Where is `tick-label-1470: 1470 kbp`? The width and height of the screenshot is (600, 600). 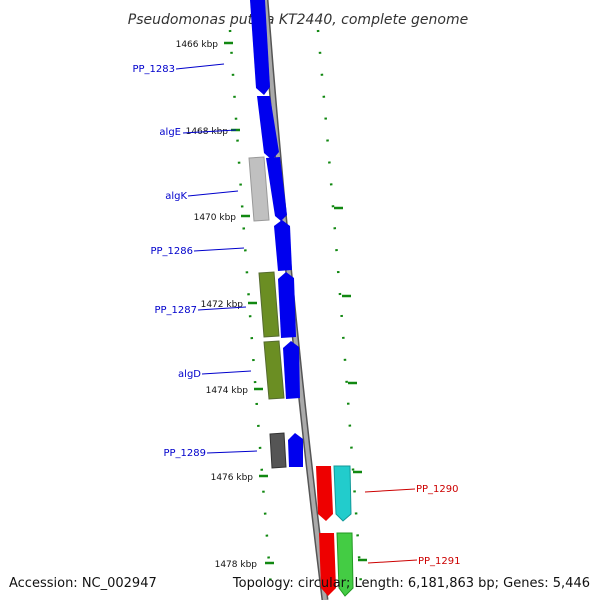
tick-label-1470: 1470 kbp is located at coordinates (215, 218).